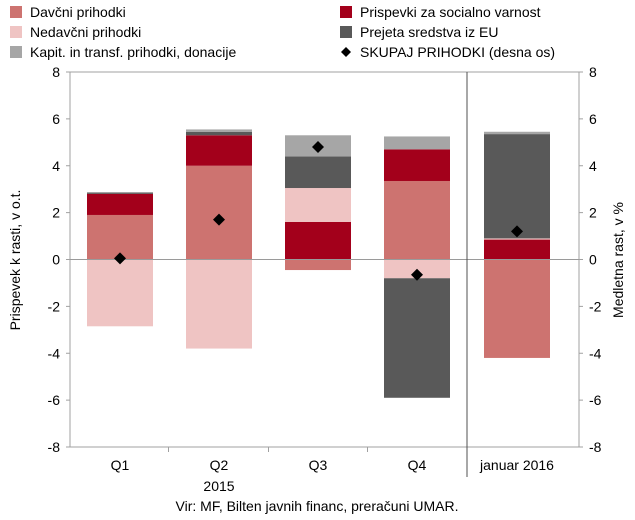 The height and width of the screenshot is (520, 635). Describe the element at coordinates (593, 260) in the screenshot. I see `y-tick-label-right: 0` at that location.